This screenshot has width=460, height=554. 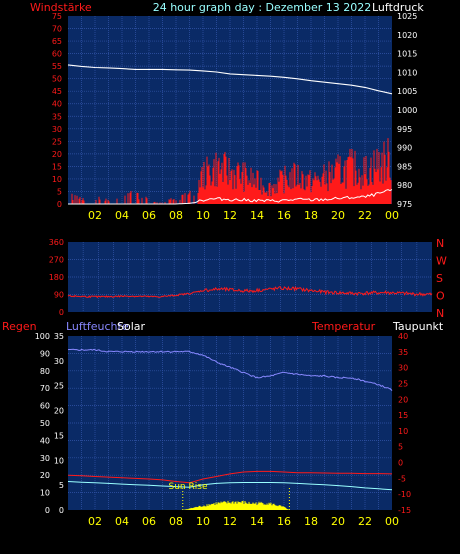 What do you see at coordinates (56, 277) in the screenshot?
I see `direction-tick-label: 180` at bounding box center [56, 277].